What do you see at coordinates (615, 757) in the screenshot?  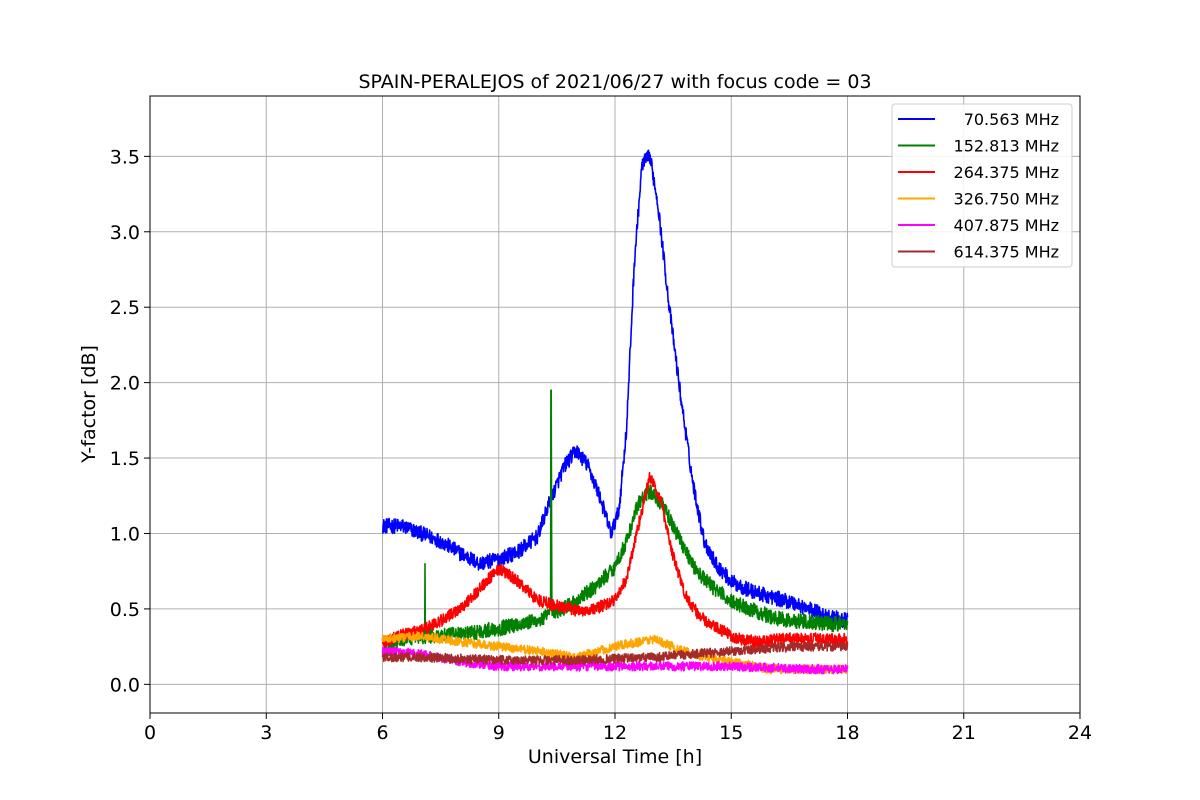 I see `x-axis-title: Universal Time [h]` at bounding box center [615, 757].